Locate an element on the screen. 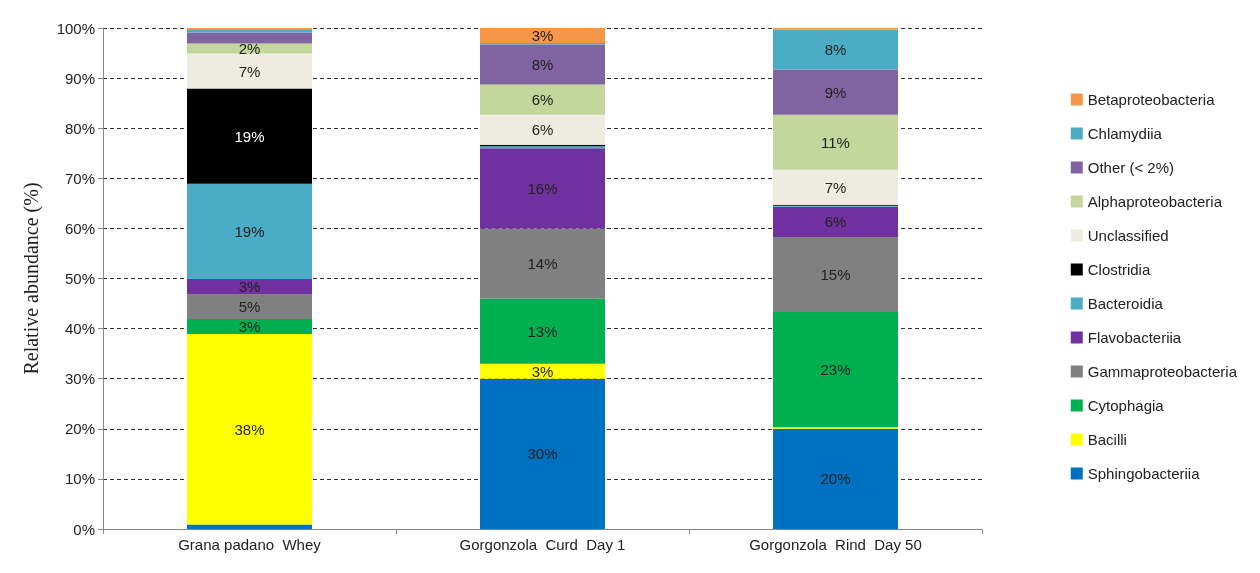 The height and width of the screenshot is (573, 1260). data-label: 15% is located at coordinates (835, 274).